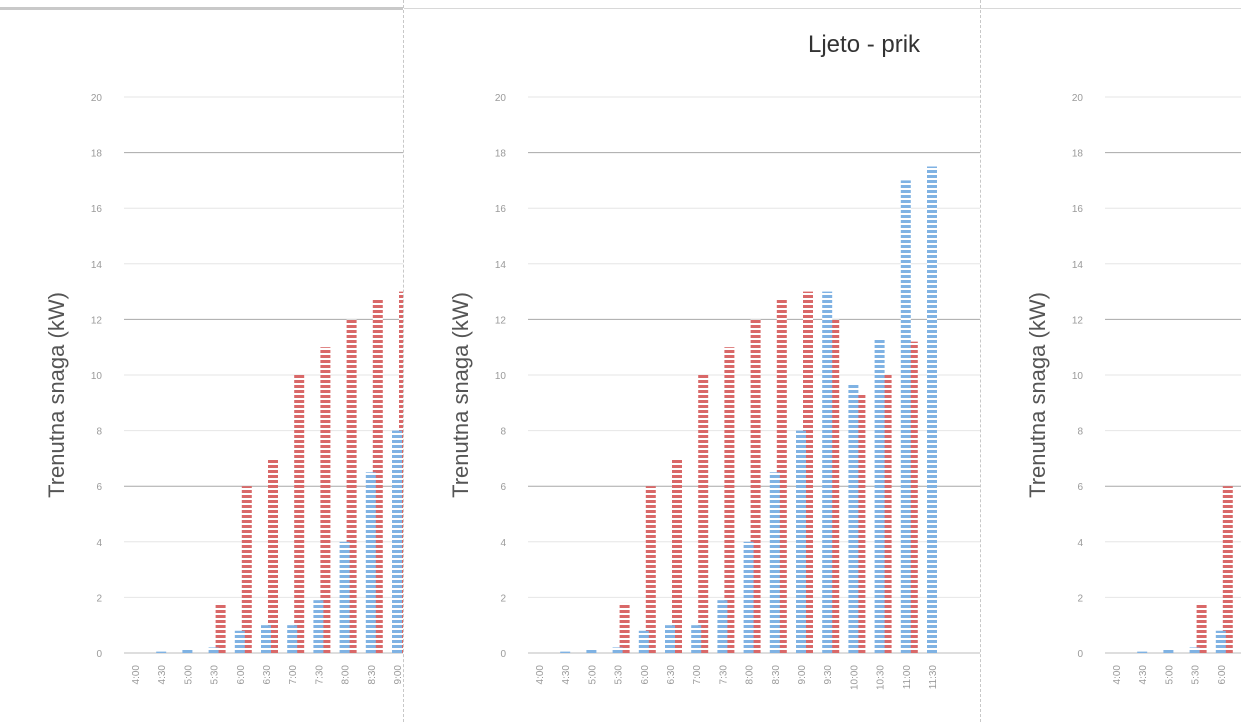 The width and height of the screenshot is (1241, 722). I want to click on x-tick-label: 4:00, so click(1117, 675).